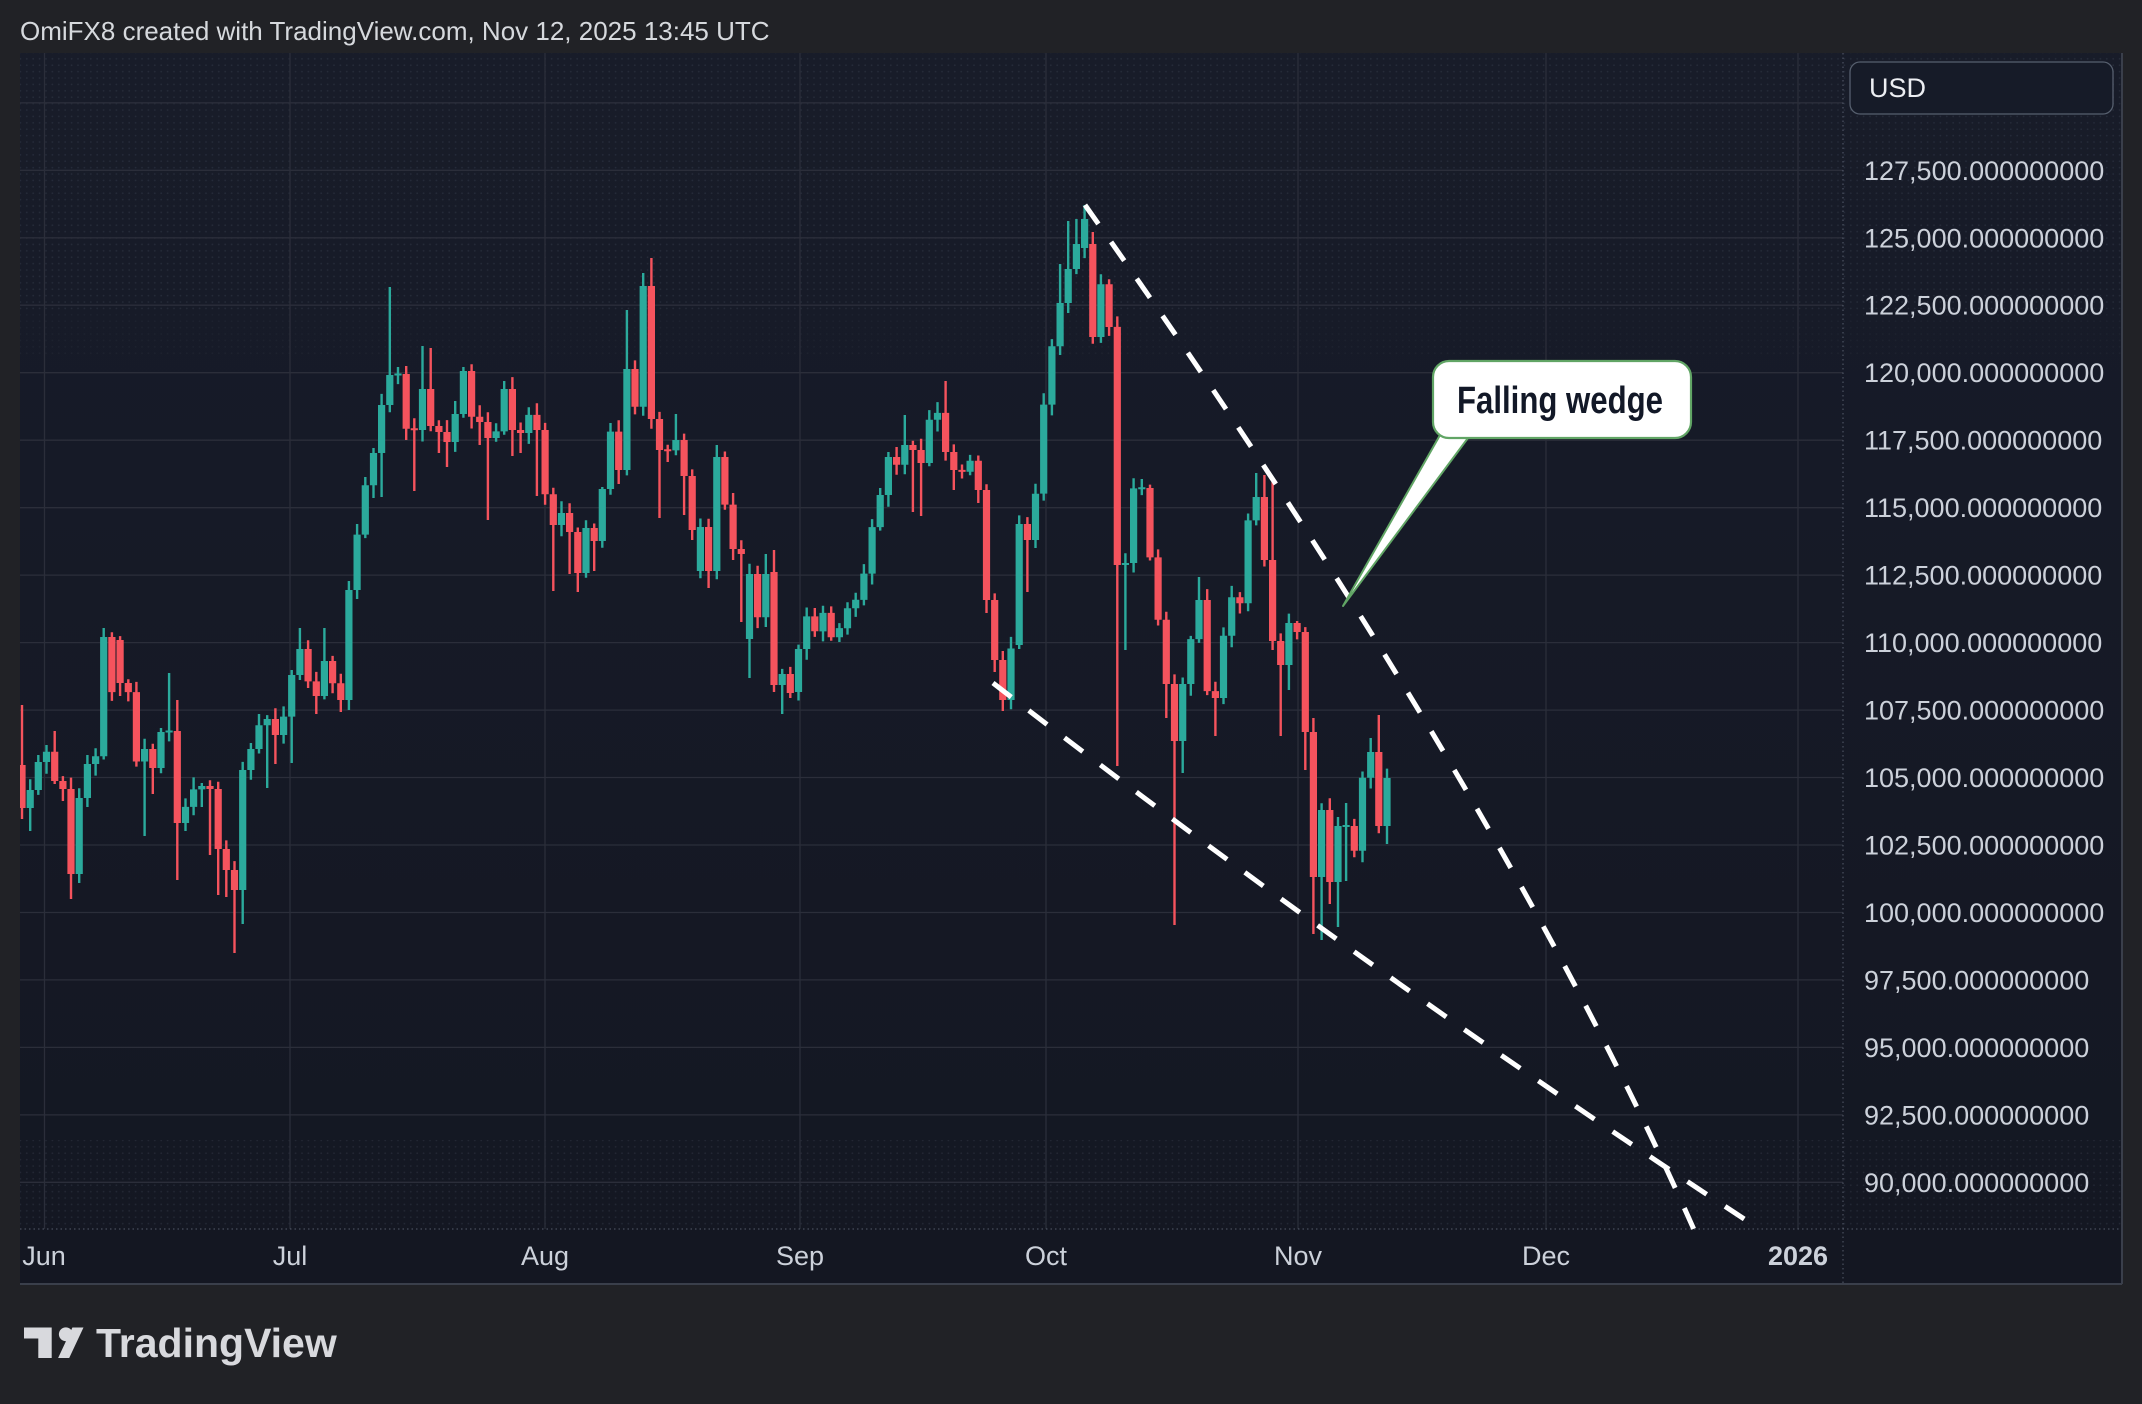  Describe the element at coordinates (44, 1256) in the screenshot. I see `svg-text: Jun` at that location.